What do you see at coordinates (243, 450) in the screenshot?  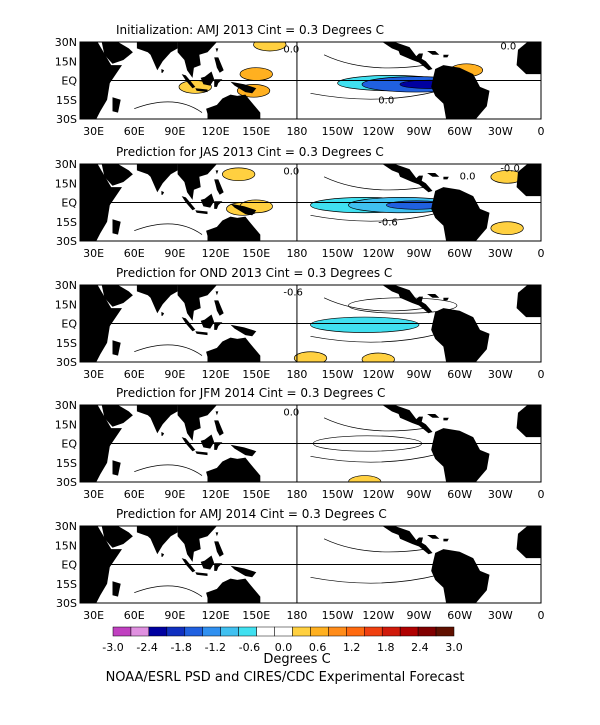 I see `land-newguinea` at bounding box center [243, 450].